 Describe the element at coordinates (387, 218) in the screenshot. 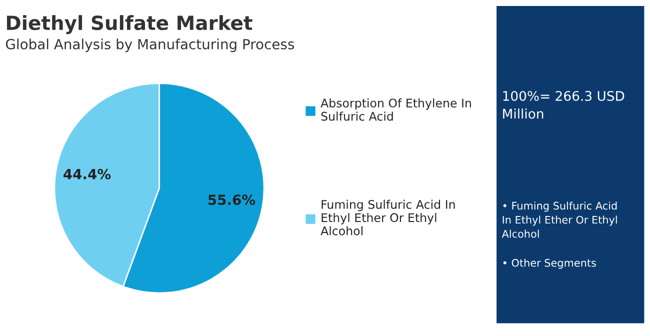

I see `legend-label: Fuming Sulfuric Acid In Ethyl Ether Or Ethyl Alcohol` at that location.